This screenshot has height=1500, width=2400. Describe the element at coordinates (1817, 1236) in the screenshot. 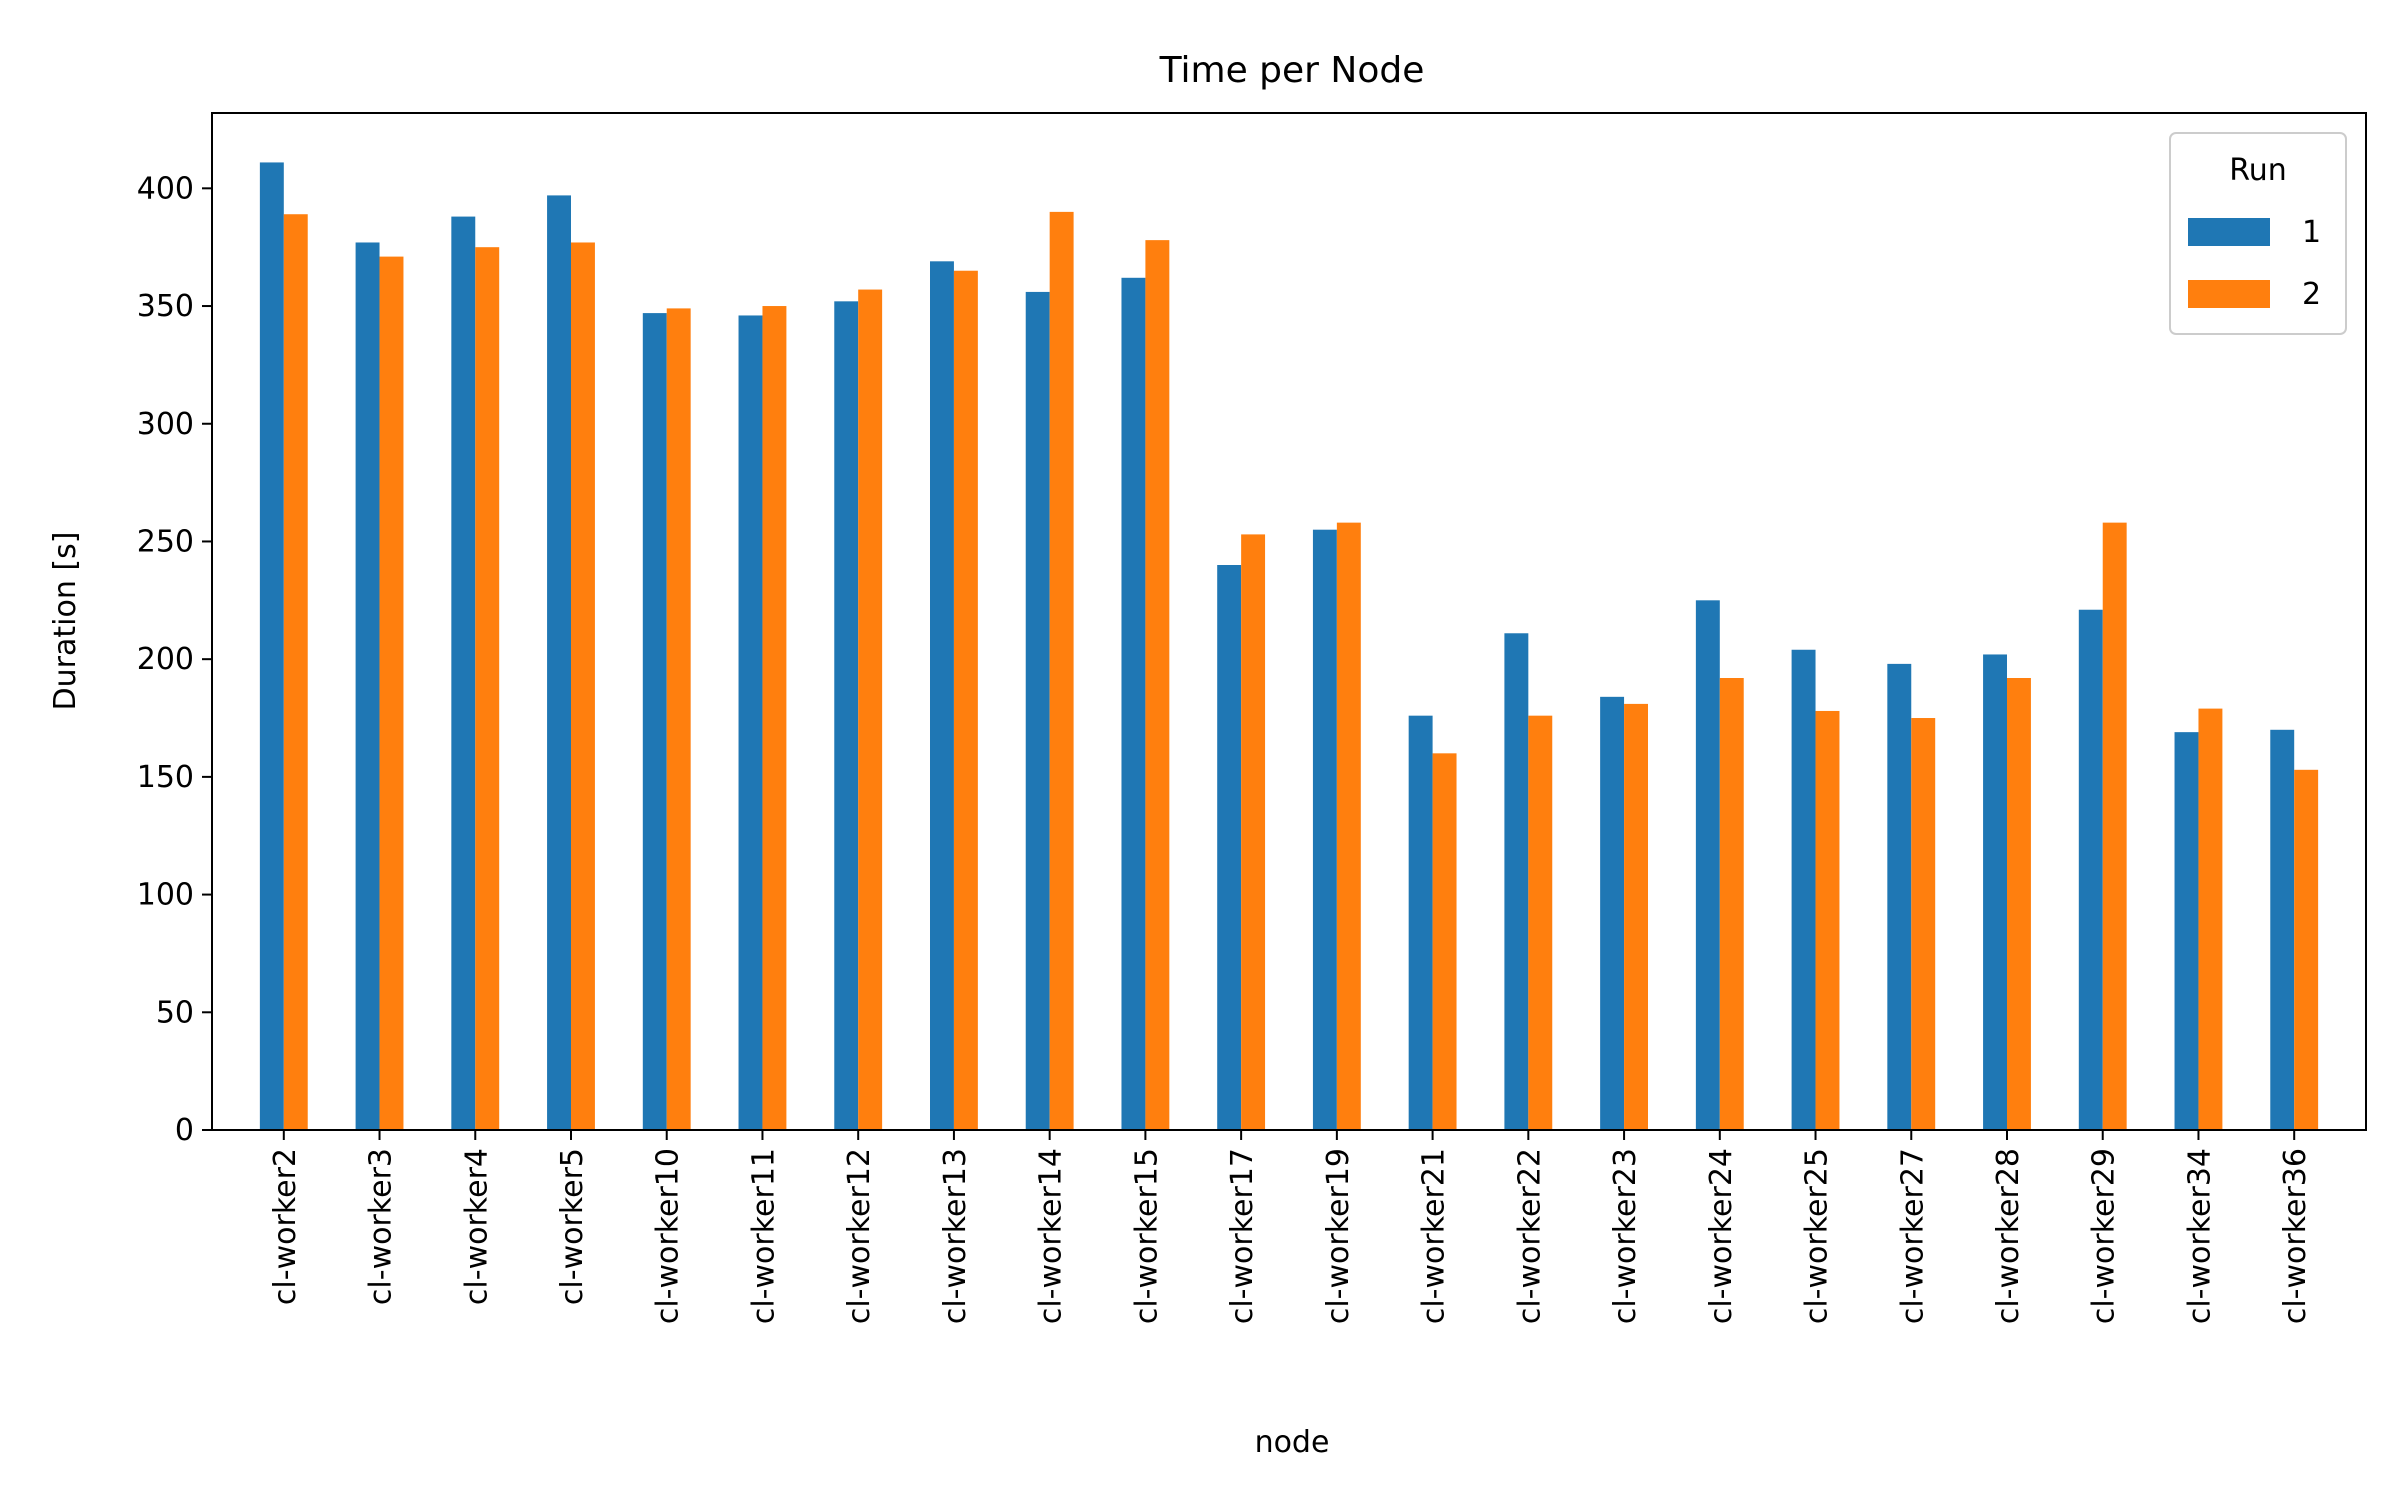

I see `x-tick-label-cl-worker25: cl-worker25` at that location.